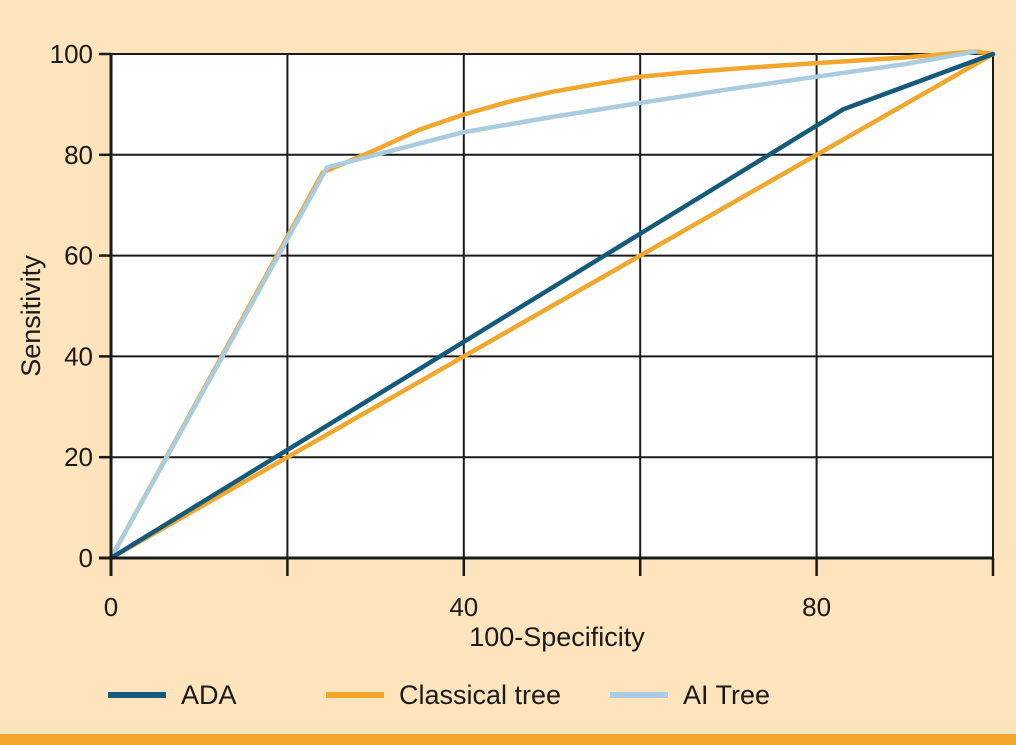 The height and width of the screenshot is (745, 1016). I want to click on y-tick-label: 40, so click(78, 356).